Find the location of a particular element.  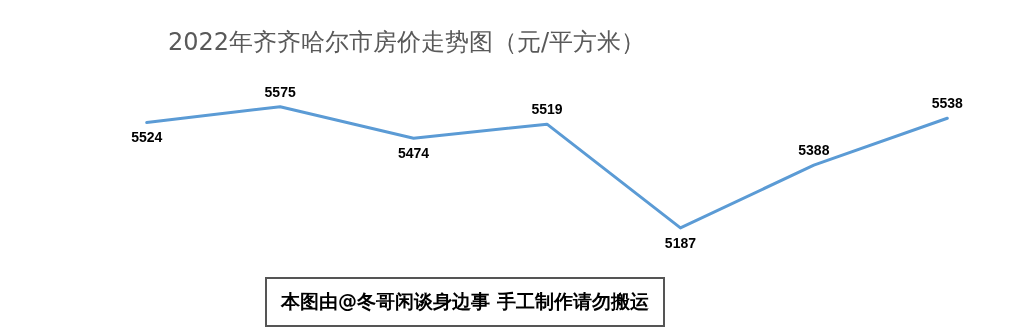

data-label: 5519 is located at coordinates (547, 109).